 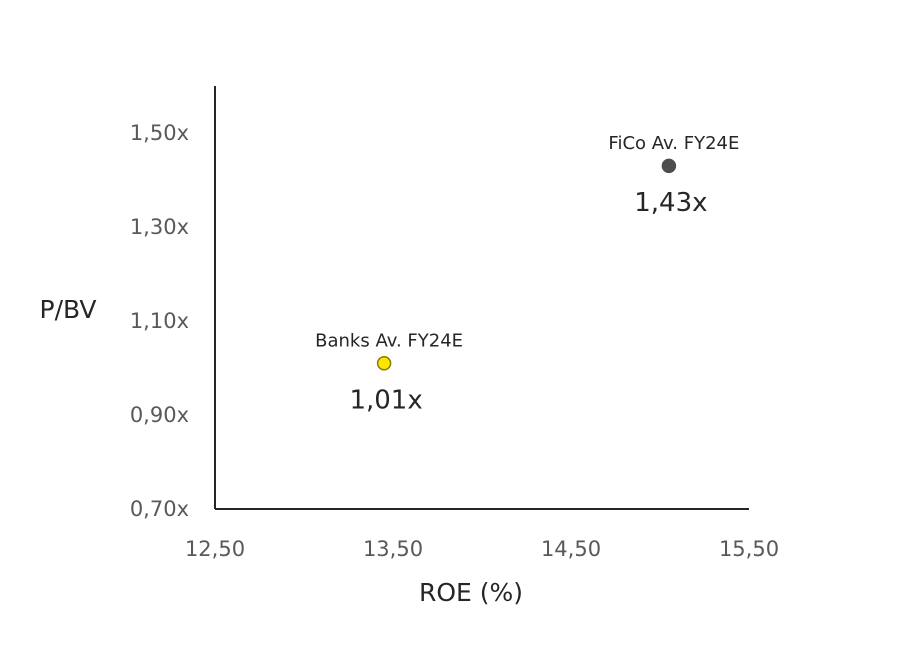 I want to click on data-point-name: FiCo Av. FY24E, so click(x=673, y=143).